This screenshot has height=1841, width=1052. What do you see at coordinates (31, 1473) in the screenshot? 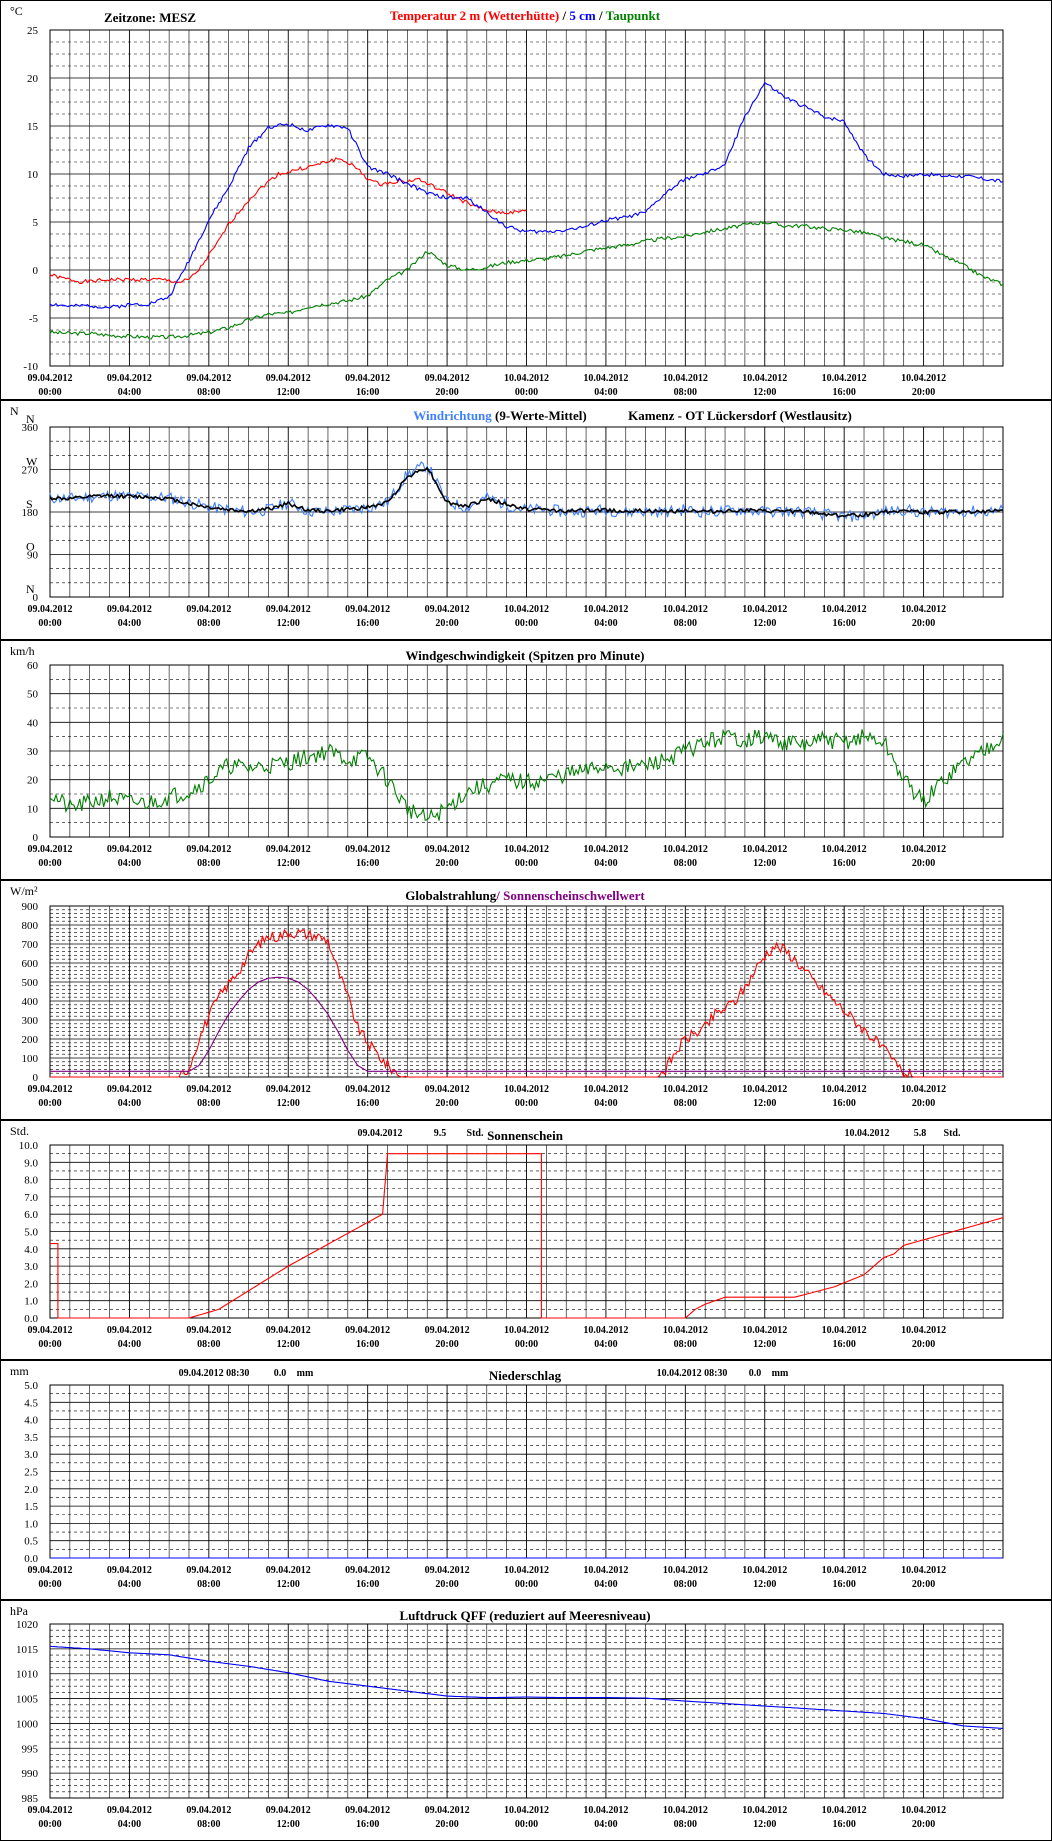
I see `y-tick-label: 2.5` at bounding box center [31, 1473].